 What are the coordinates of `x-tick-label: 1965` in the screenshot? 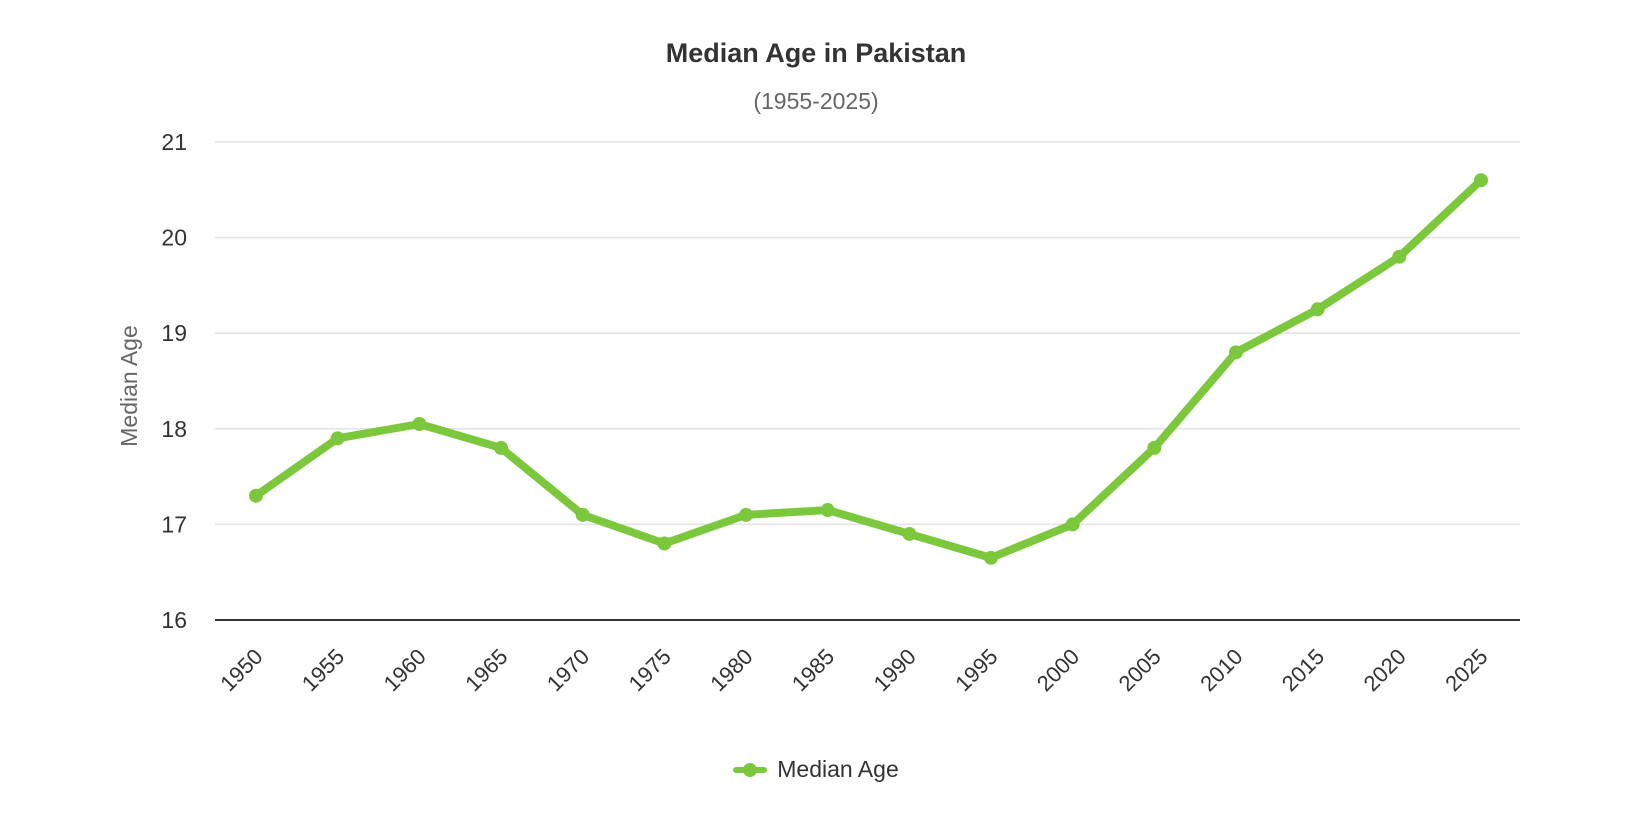 It's located at (486, 670).